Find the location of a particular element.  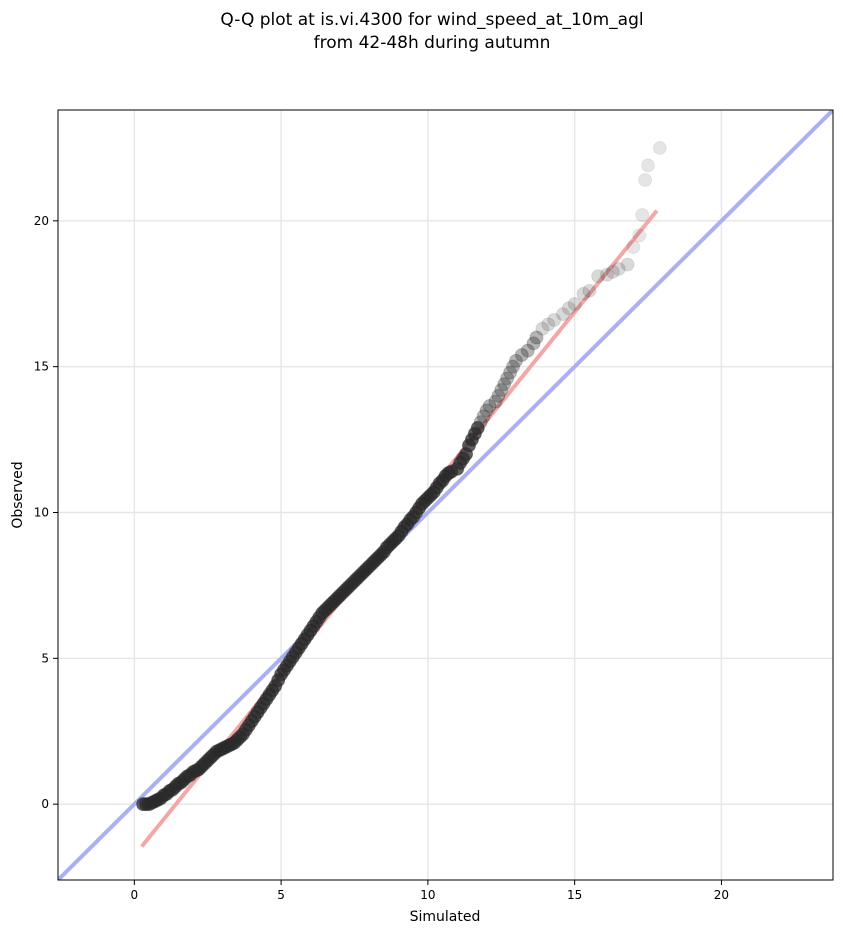

y-tick-label: 0 is located at coordinates (45, 804).